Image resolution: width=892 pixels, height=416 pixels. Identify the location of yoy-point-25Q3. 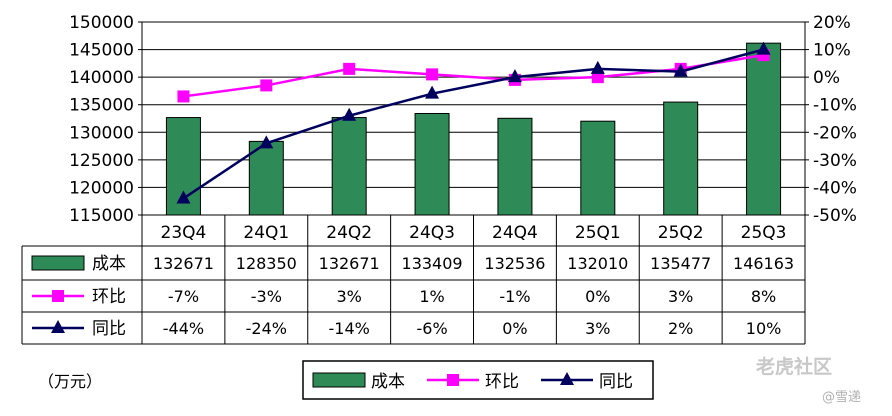
(763, 48).